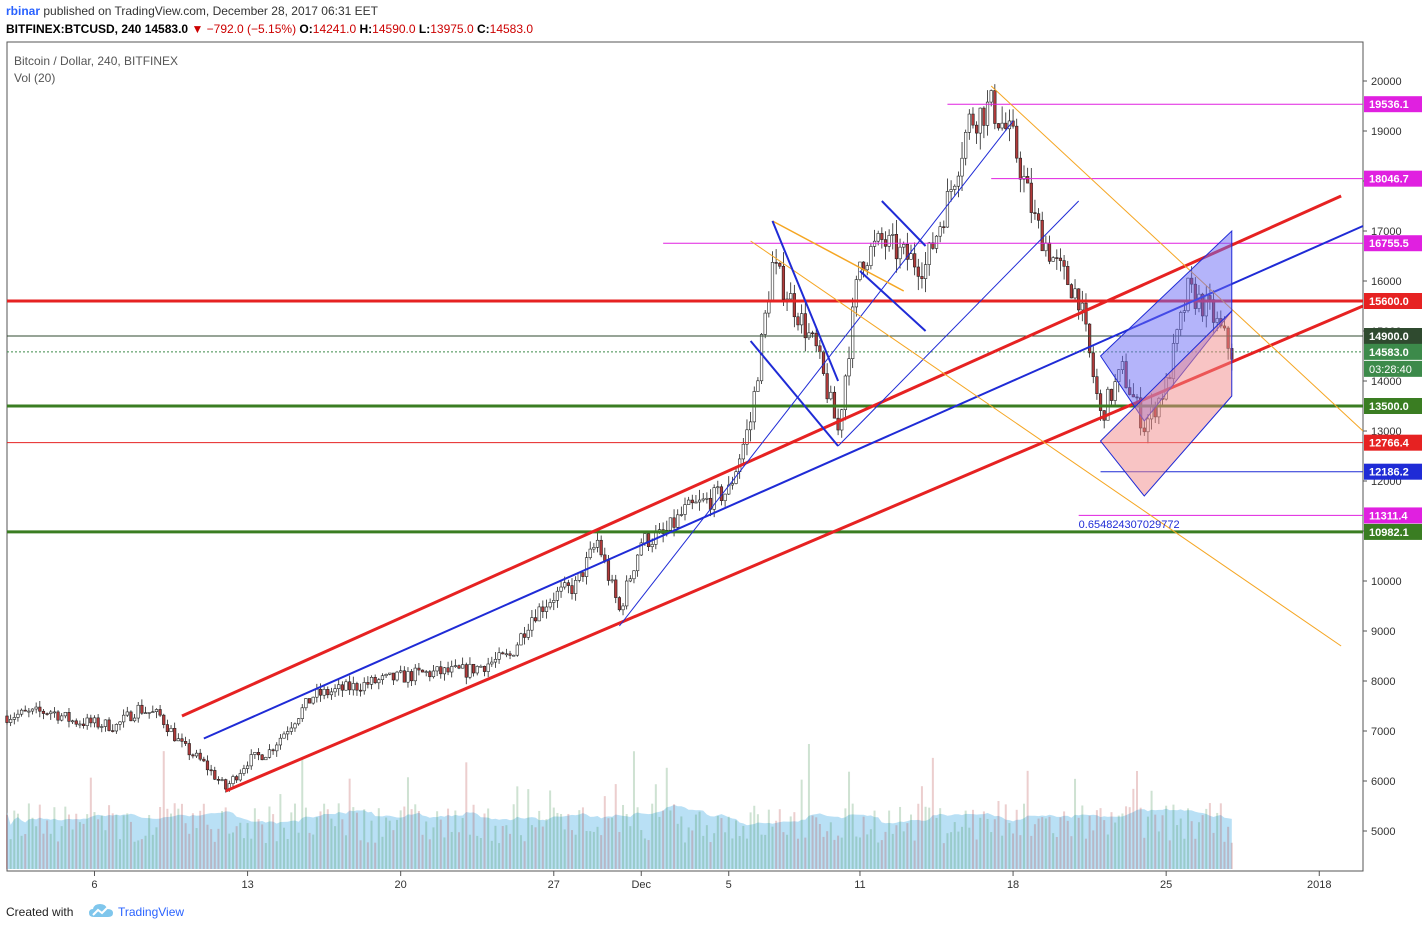 This screenshot has width=1422, height=929. Describe the element at coordinates (452, 29) in the screenshot. I see `low-value: 13975.0` at that location.